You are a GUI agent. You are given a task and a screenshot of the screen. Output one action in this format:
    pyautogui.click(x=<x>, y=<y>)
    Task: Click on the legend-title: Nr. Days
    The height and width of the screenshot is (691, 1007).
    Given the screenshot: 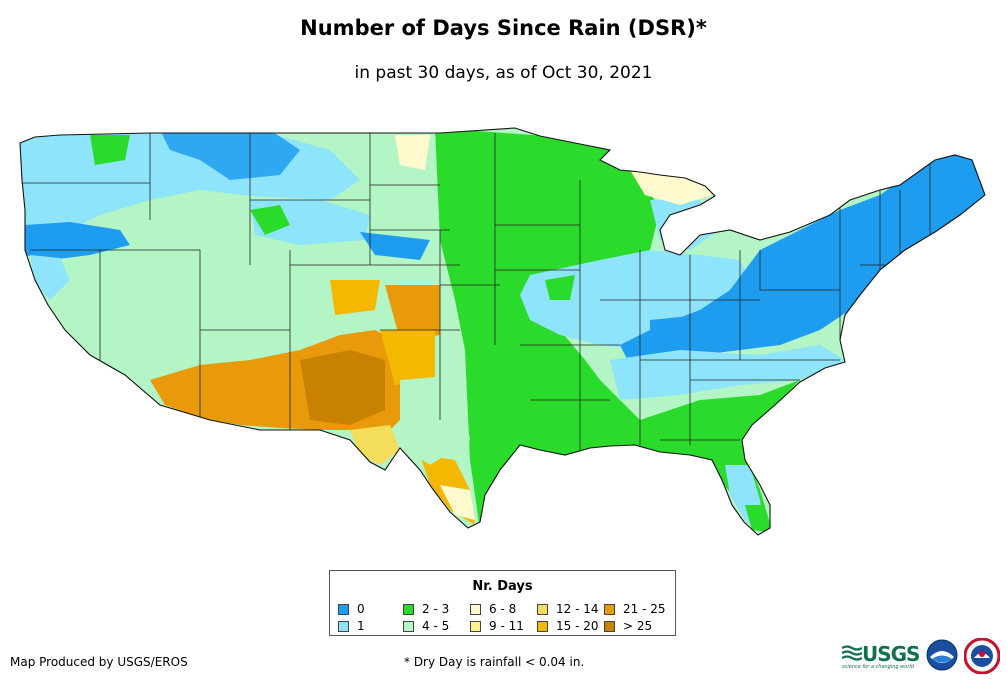 What is the action you would take?
    pyautogui.click(x=502, y=586)
    